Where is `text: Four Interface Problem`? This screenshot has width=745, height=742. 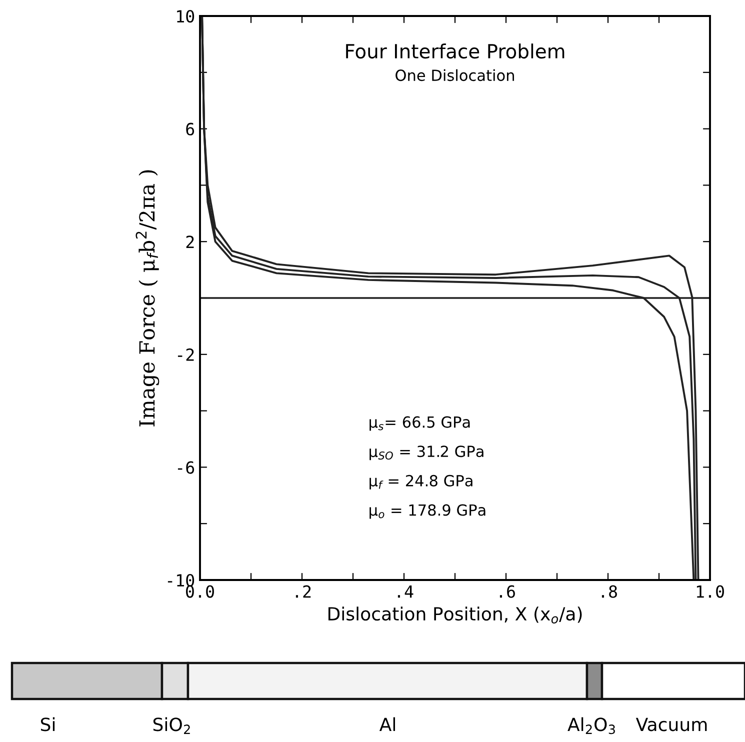 text: Four Interface Problem is located at coordinates (455, 51).